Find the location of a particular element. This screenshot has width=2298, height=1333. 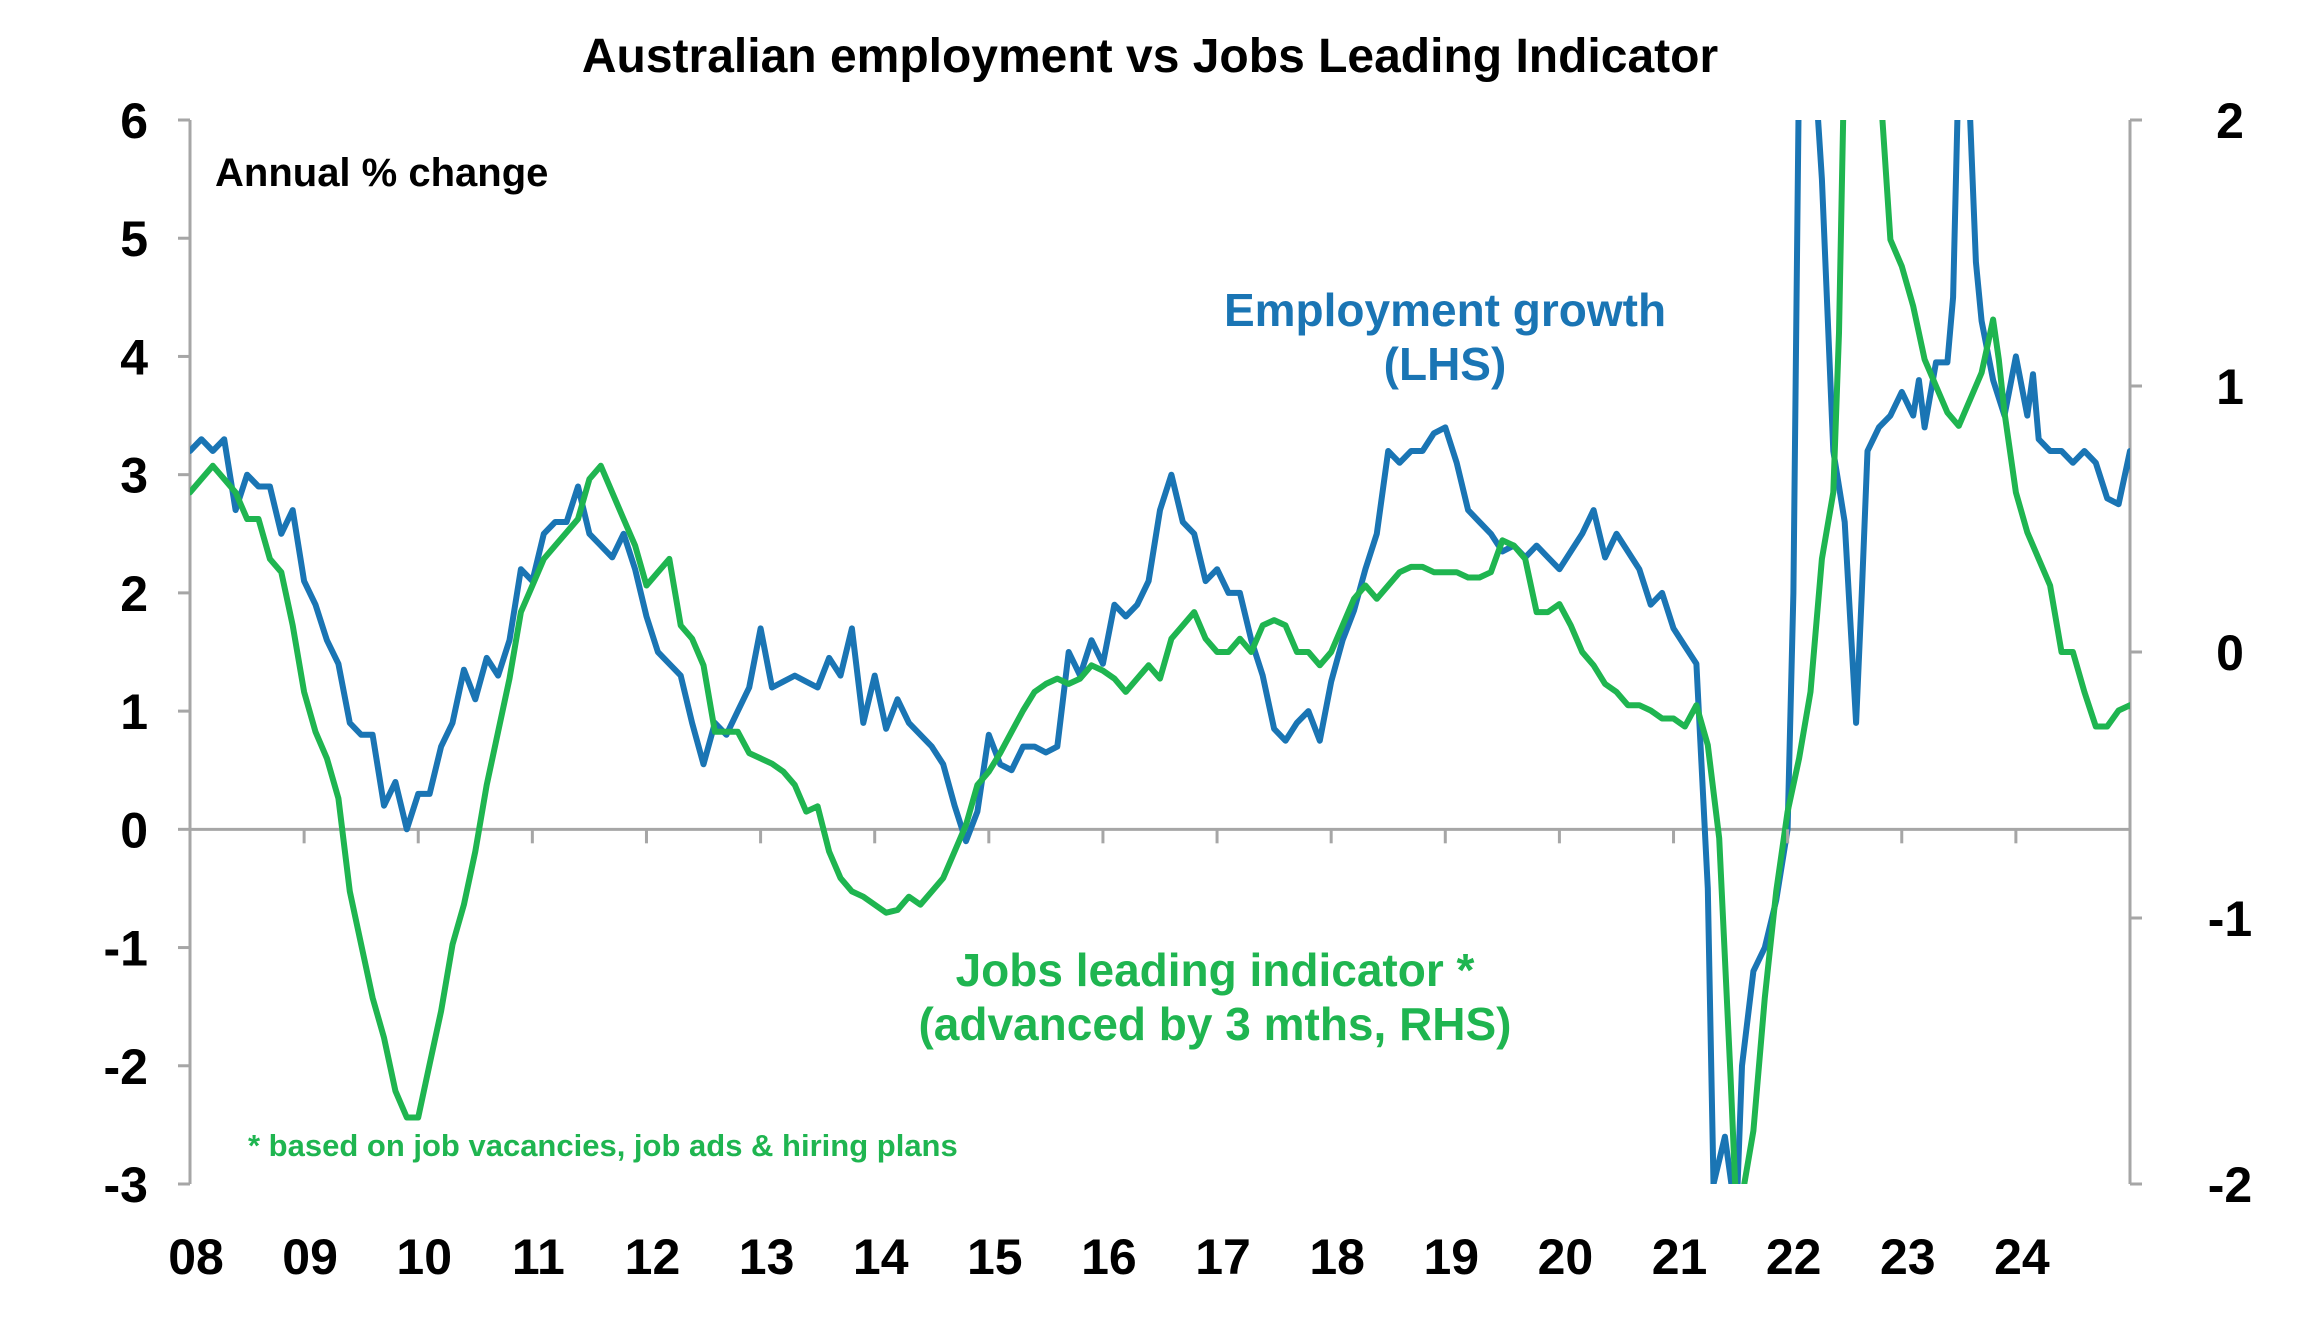

x-tick-label: 14 is located at coordinates (881, 1257).